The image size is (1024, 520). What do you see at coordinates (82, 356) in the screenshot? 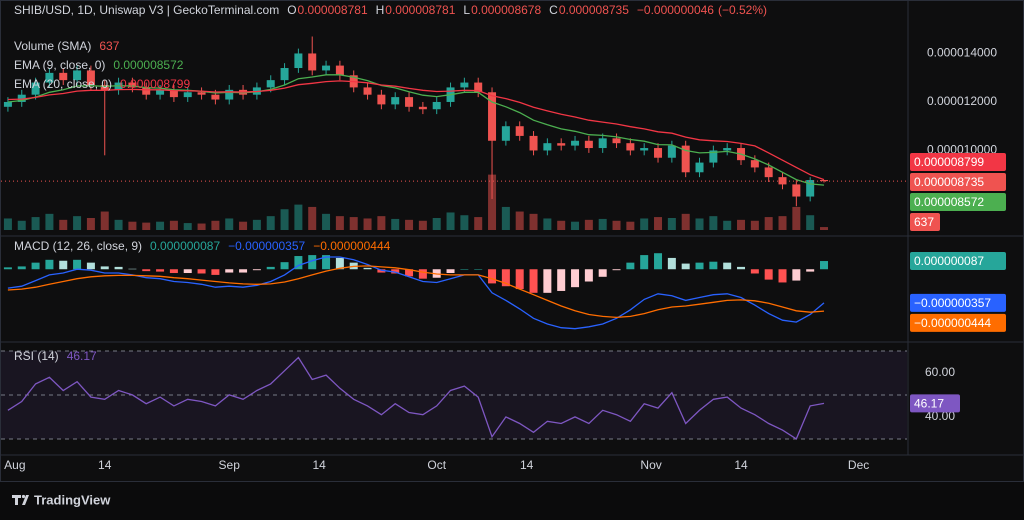
I see `legend-text: 46.17` at bounding box center [82, 356].